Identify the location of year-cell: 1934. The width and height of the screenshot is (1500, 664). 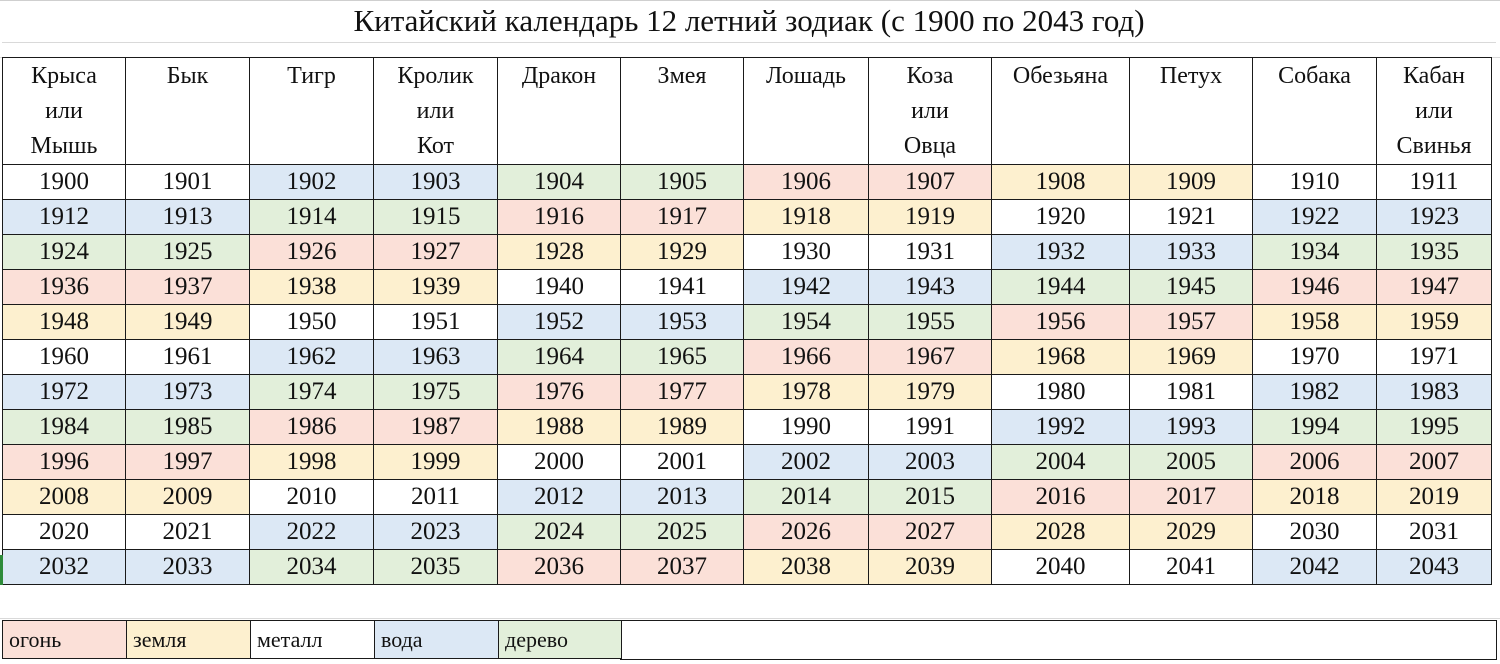
(1314, 252).